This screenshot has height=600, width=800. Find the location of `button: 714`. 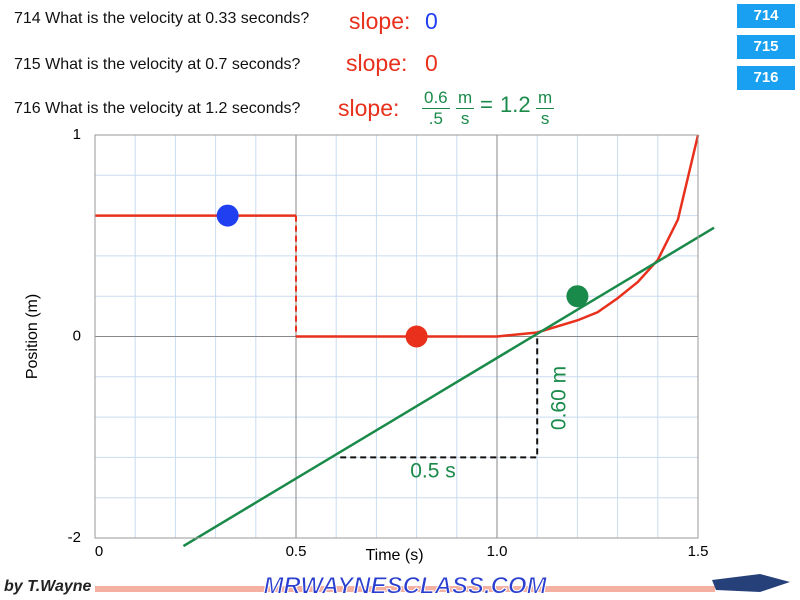

button: 714 is located at coordinates (766, 16).